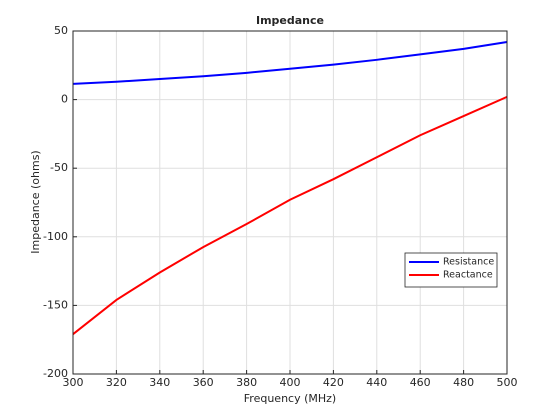 This screenshot has height=420, width=560. I want to click on series-line, so click(290, 62).